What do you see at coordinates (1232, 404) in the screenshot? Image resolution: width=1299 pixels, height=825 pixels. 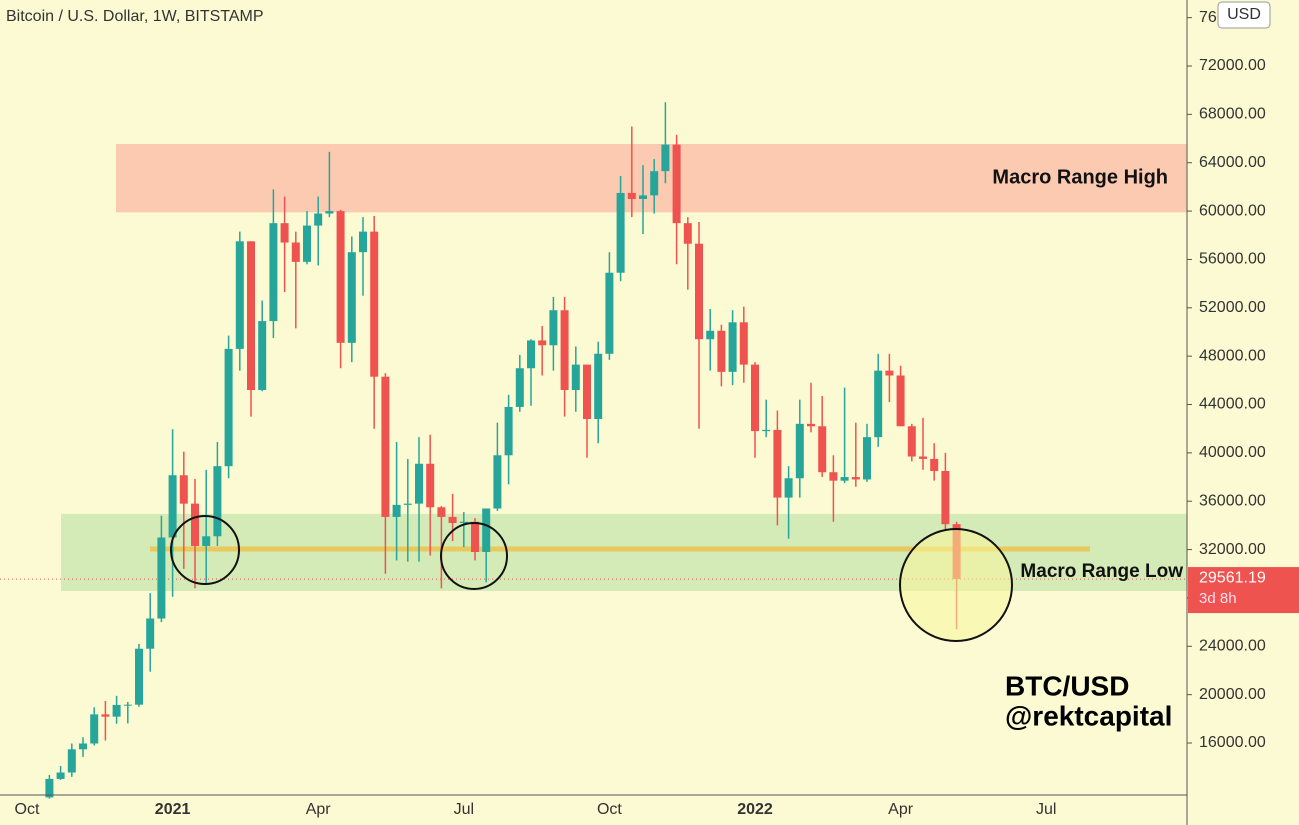 I see `y-tick-label: 44000.00` at bounding box center [1232, 404].